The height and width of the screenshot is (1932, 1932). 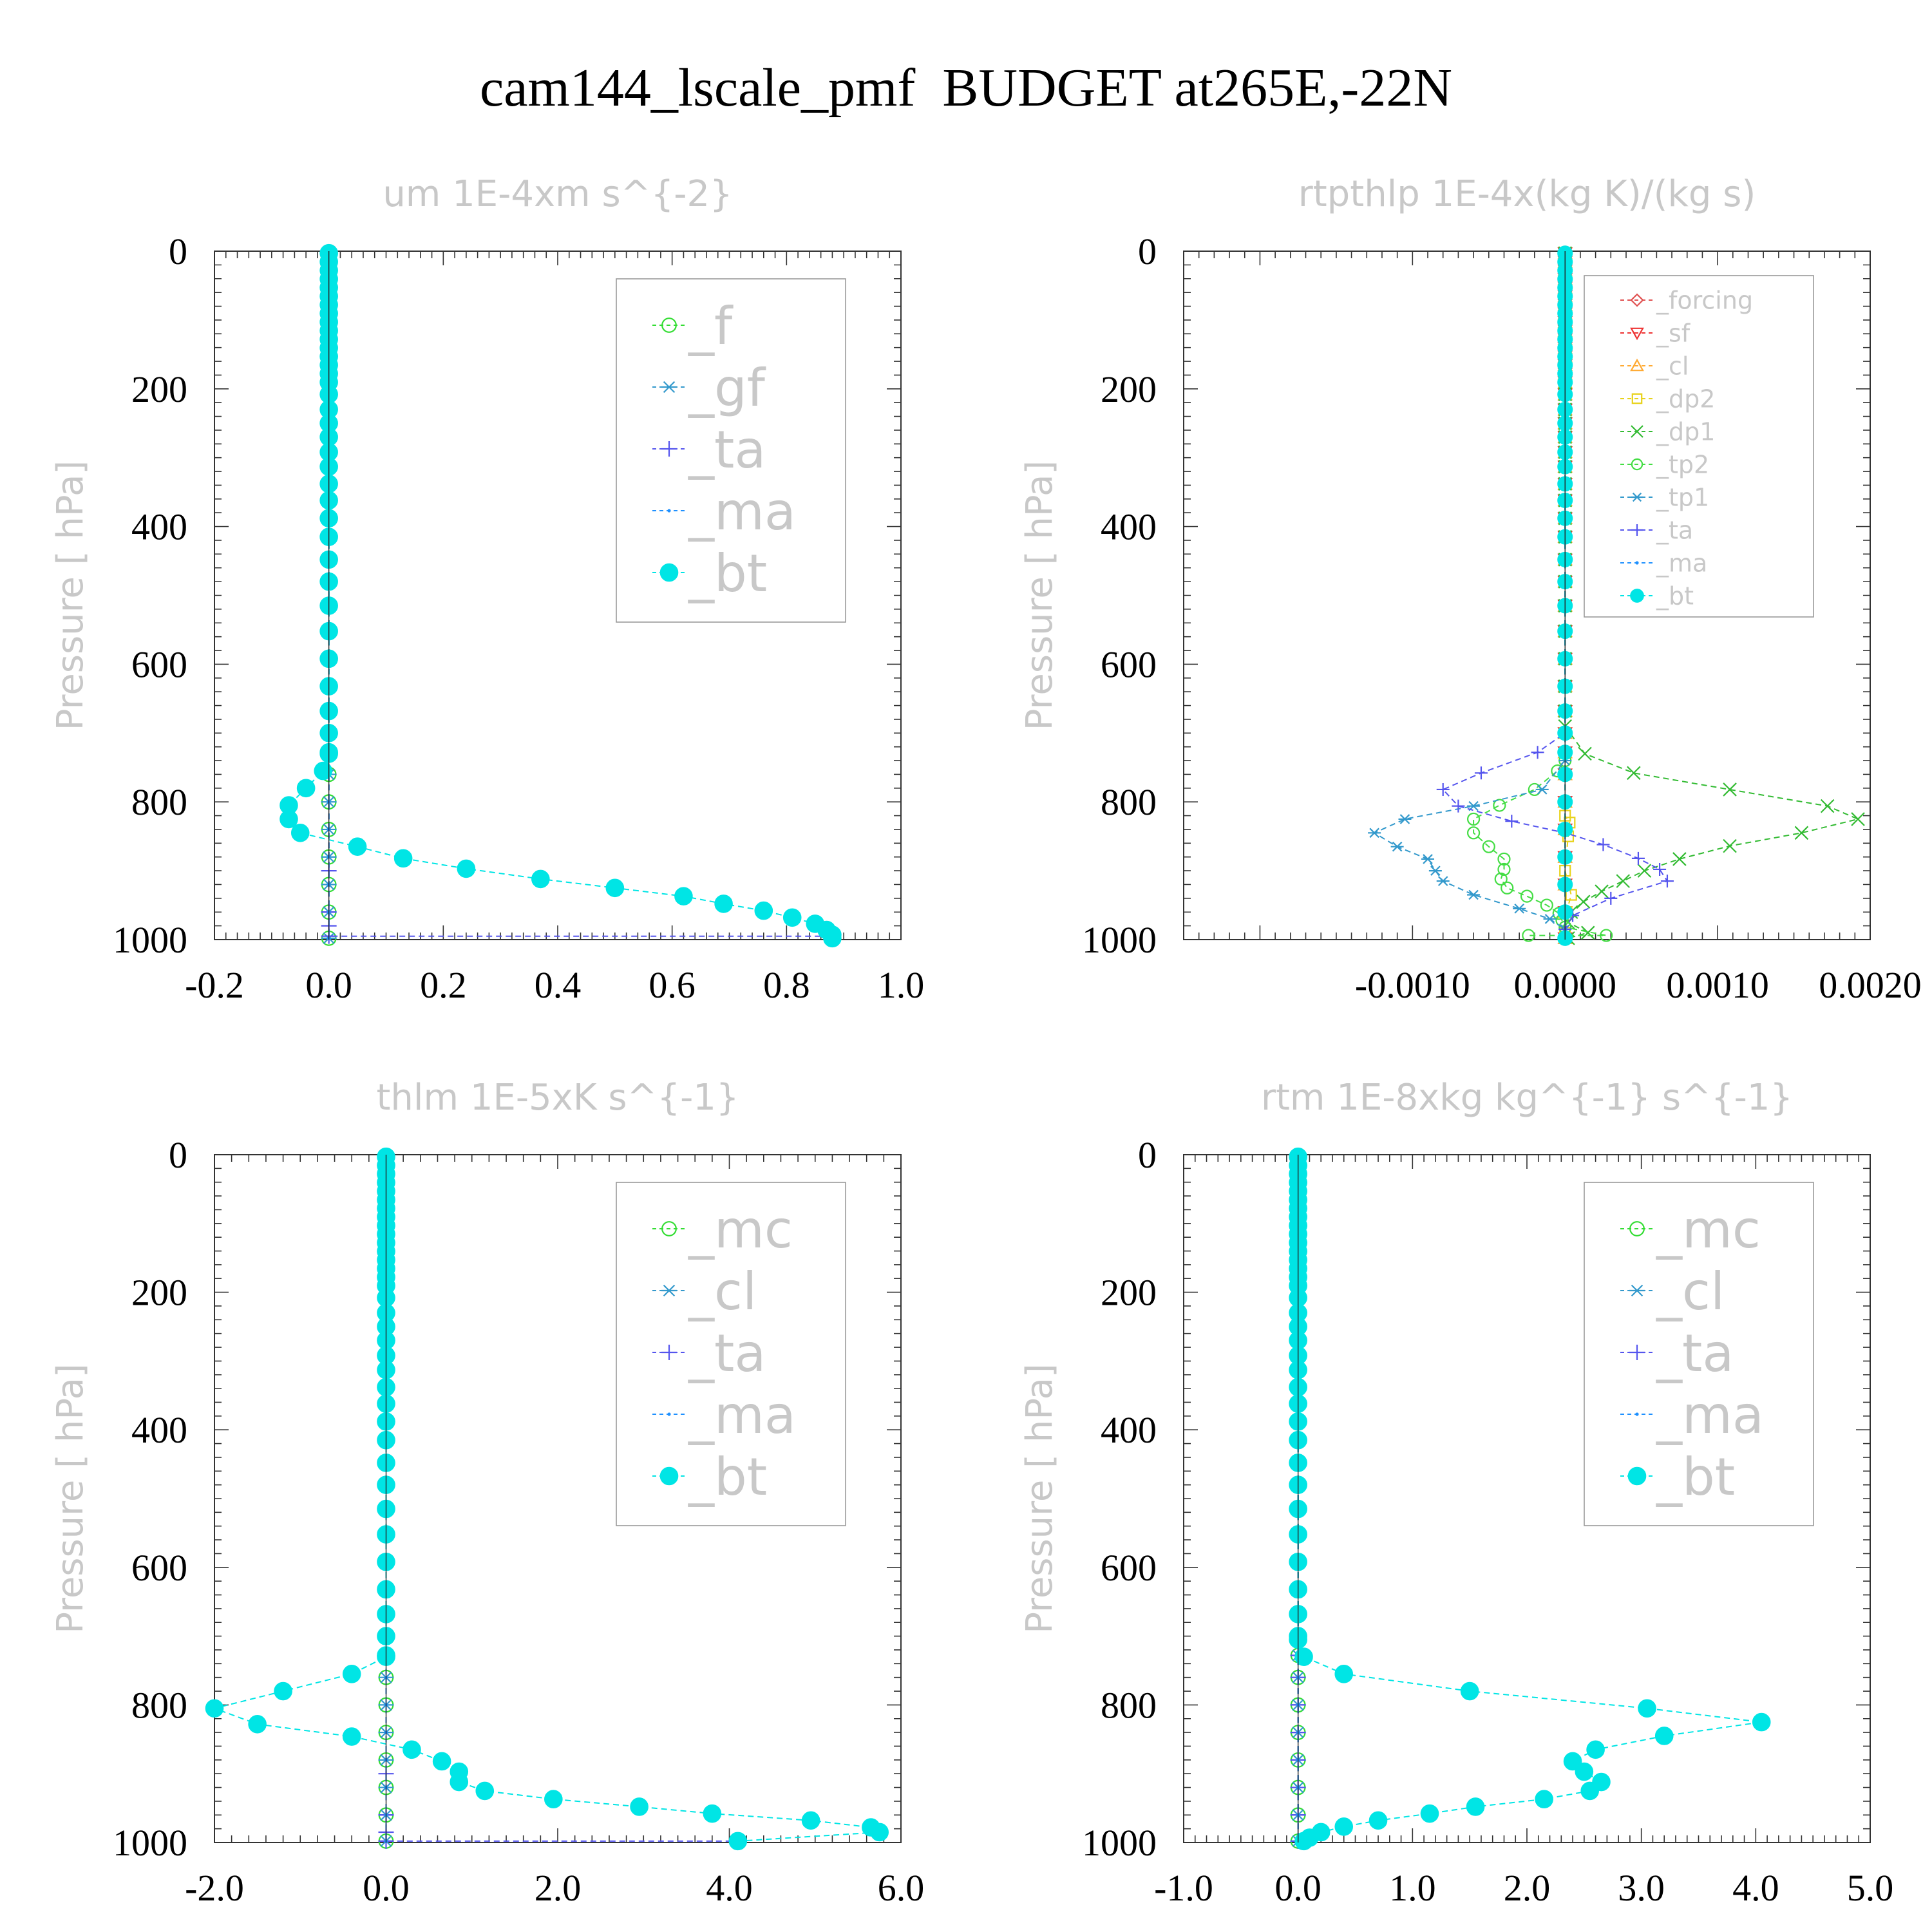 What do you see at coordinates (786, 985) in the screenshot?
I see `x-tick-label: 0.8` at bounding box center [786, 985].